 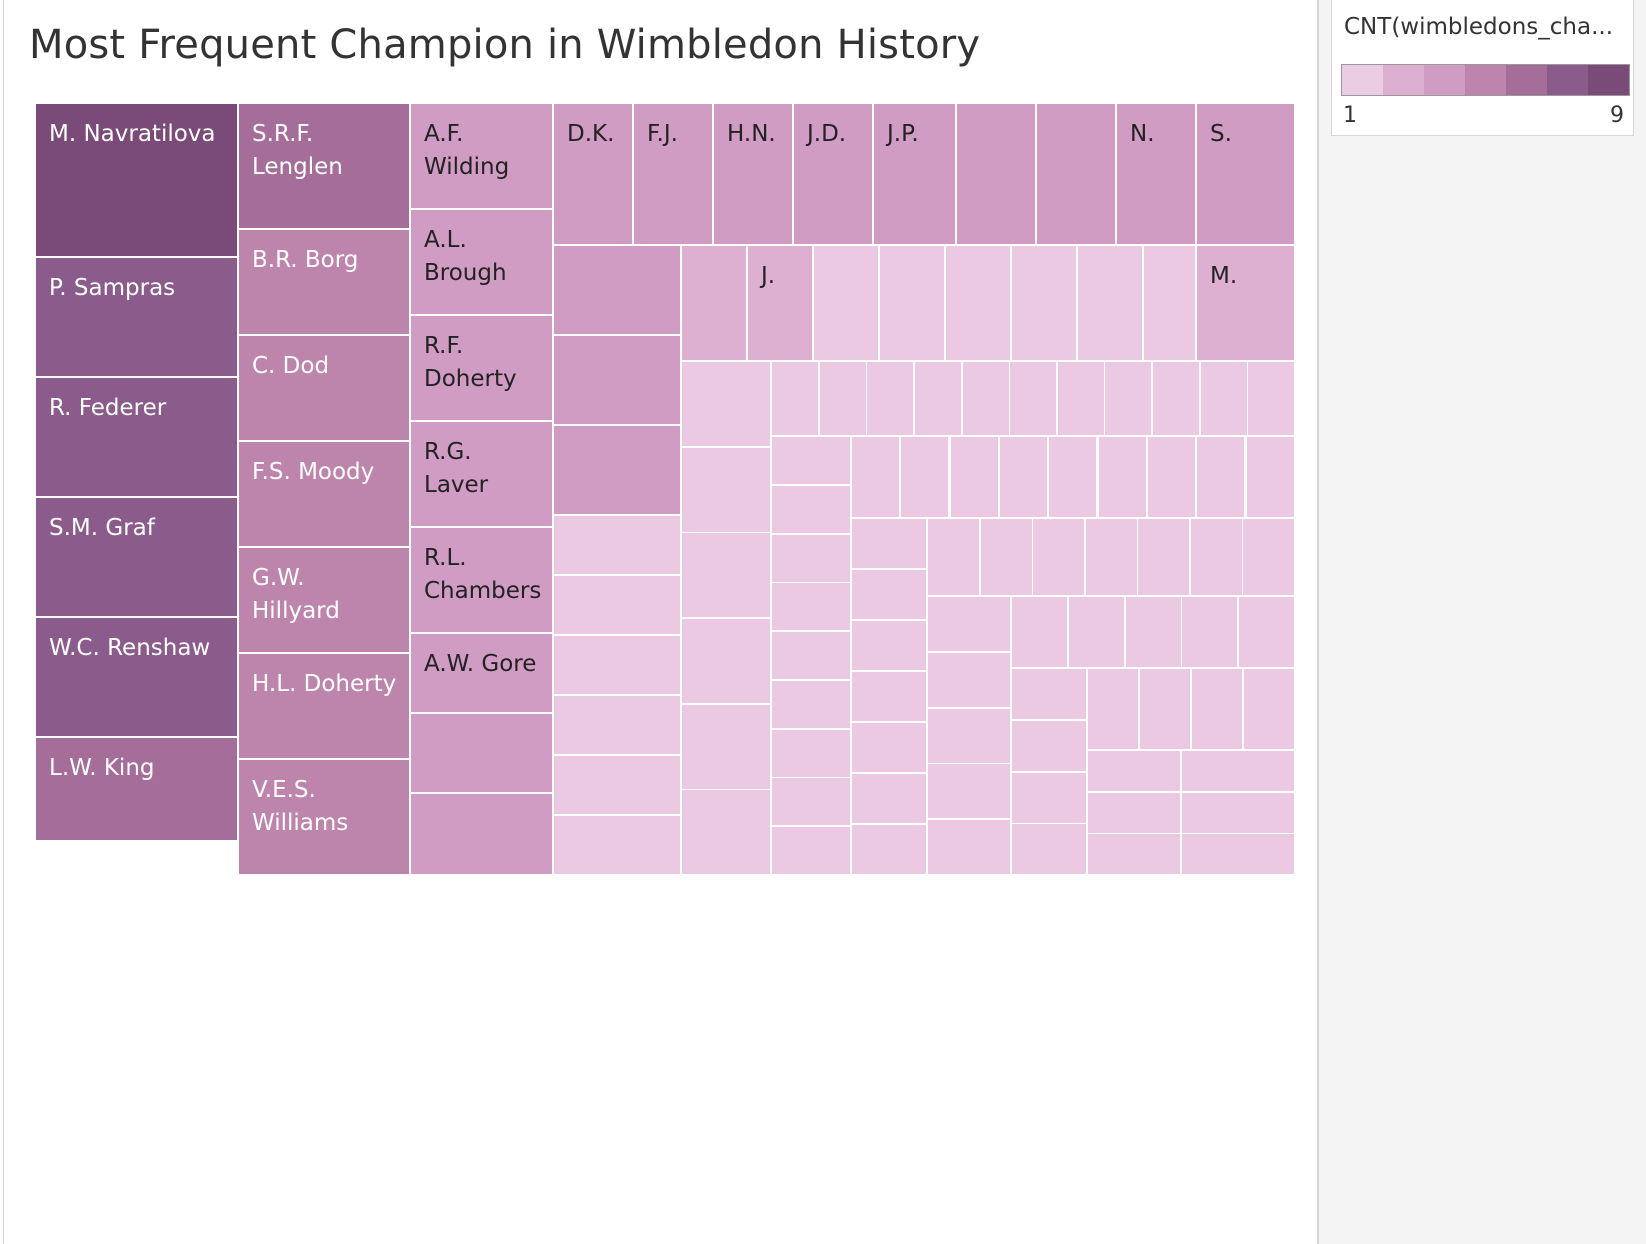 I want to click on color-legend: CNT(wimbledons_cha... 1 9, so click(x=1482, y=68).